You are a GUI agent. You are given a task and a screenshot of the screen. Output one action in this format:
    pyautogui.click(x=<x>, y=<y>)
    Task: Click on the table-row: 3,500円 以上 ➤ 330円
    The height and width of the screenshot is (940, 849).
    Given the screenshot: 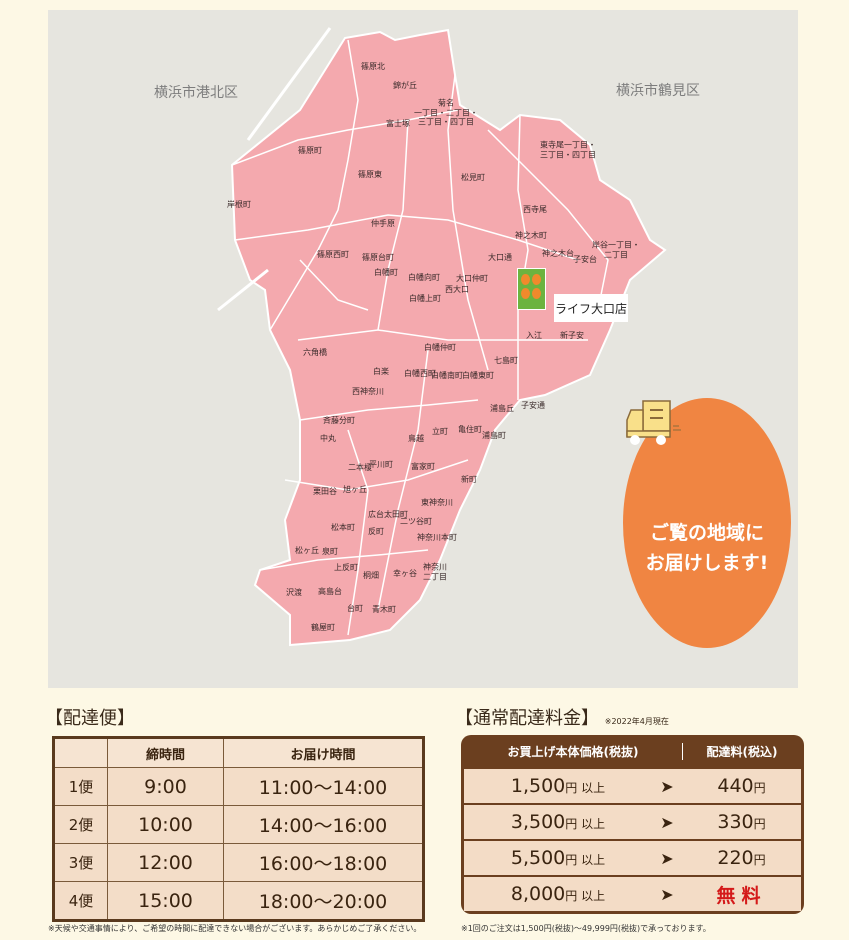 What is the action you would take?
    pyautogui.click(x=632, y=822)
    